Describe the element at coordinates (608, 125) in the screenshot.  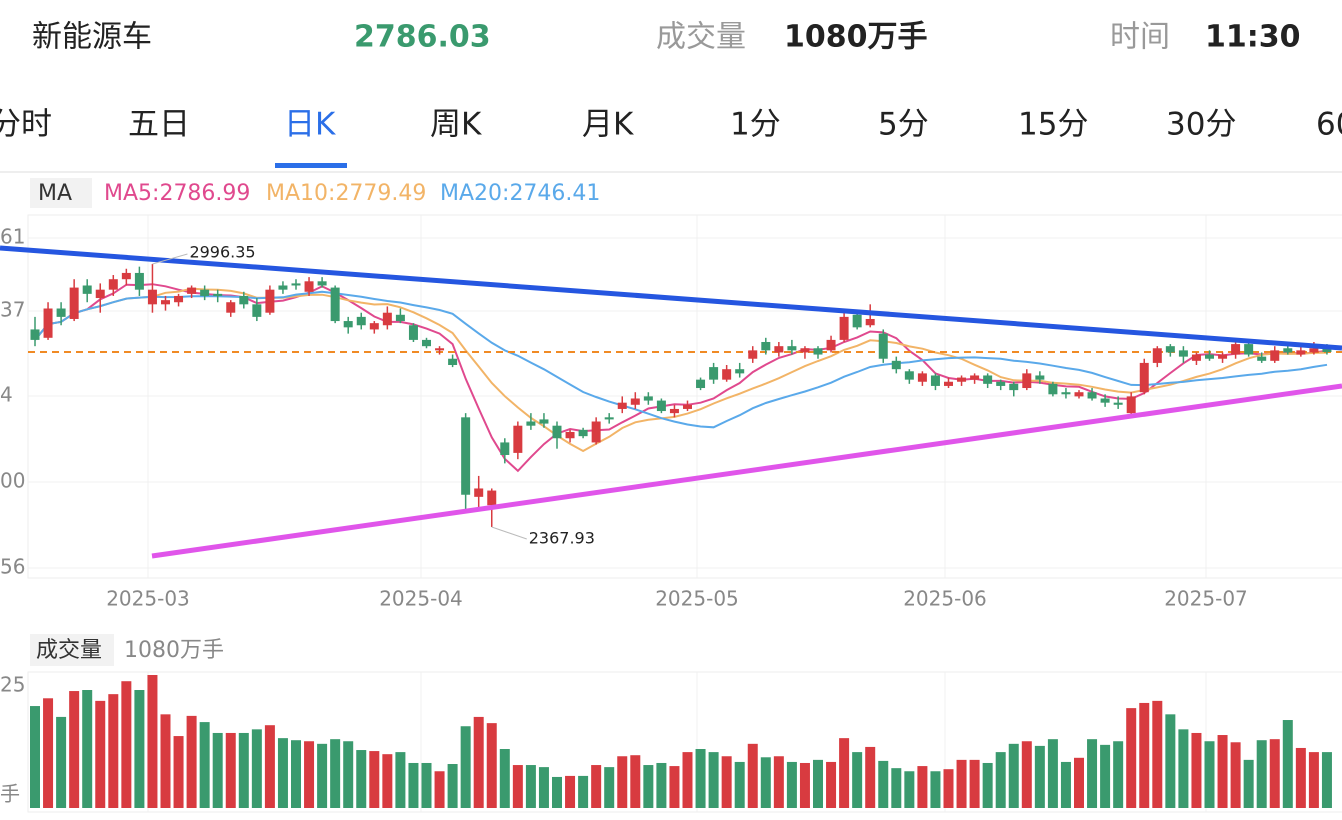
I see `period-tab: 月K` at that location.